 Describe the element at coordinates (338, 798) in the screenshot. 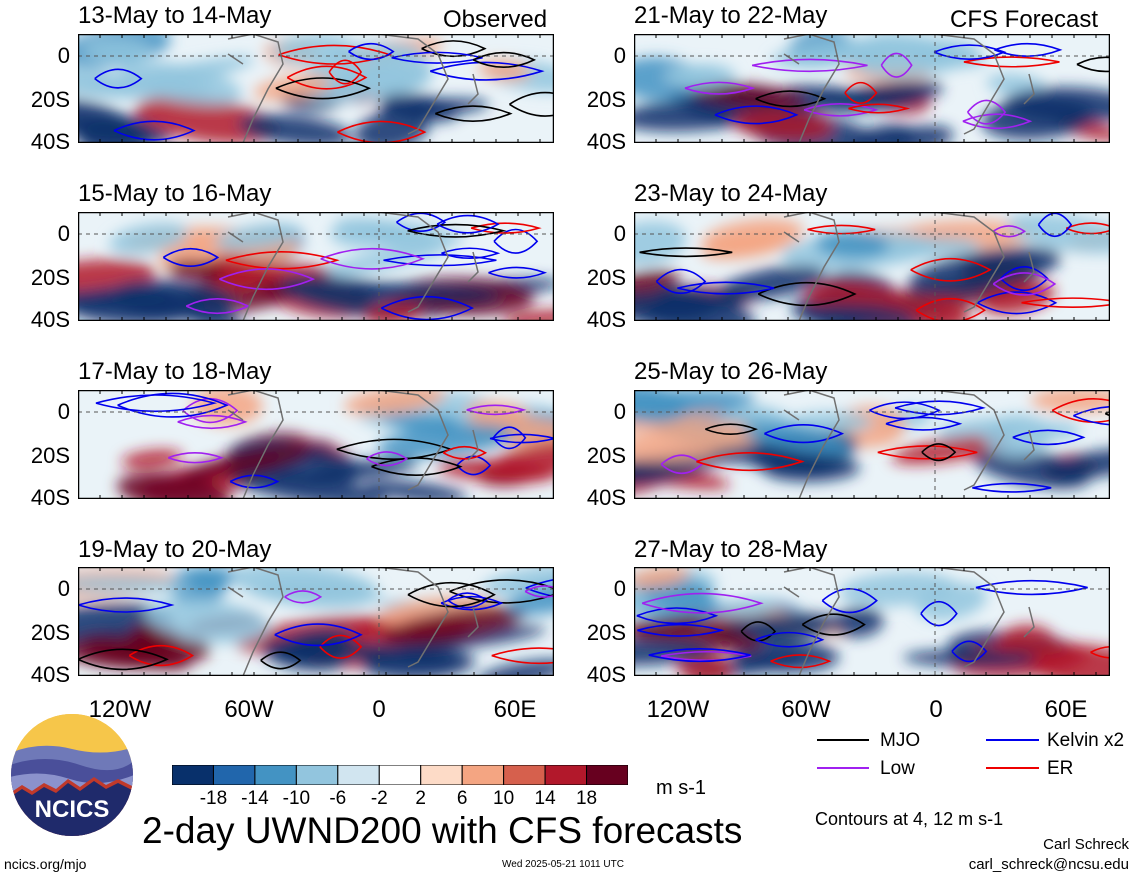

I see `colorbar-label: -6` at that location.